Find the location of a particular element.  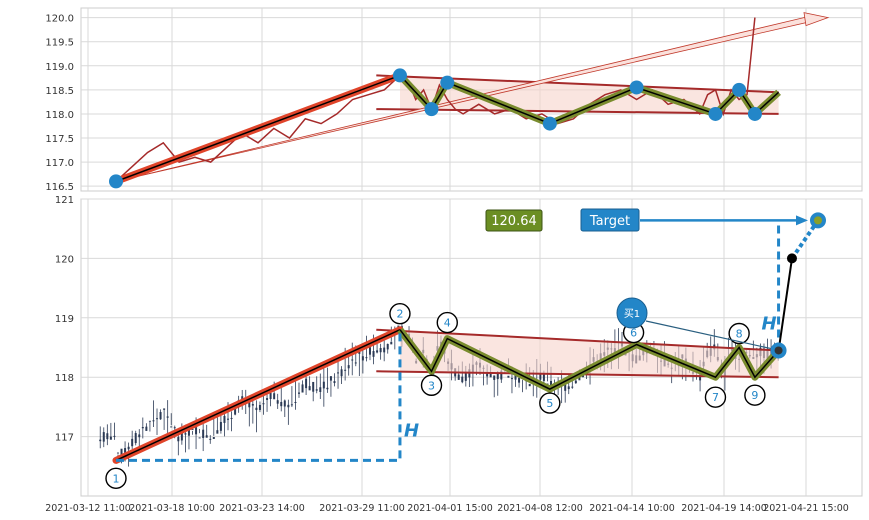

bottom-x-tick-label: 2021-04-01 15:00 is located at coordinates (450, 508).